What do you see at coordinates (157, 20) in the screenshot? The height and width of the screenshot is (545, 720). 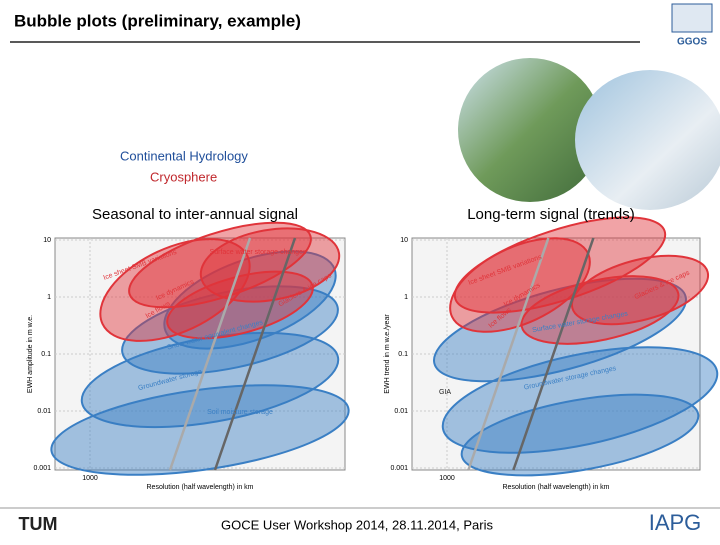 I see `slide-title: Bubble plots (preliminary, example)` at bounding box center [157, 20].